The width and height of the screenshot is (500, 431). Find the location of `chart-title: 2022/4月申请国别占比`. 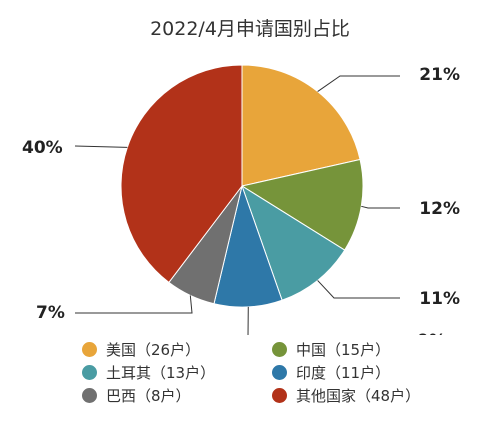

chart-title: 2022/4月申请国别占比 is located at coordinates (250, 29).